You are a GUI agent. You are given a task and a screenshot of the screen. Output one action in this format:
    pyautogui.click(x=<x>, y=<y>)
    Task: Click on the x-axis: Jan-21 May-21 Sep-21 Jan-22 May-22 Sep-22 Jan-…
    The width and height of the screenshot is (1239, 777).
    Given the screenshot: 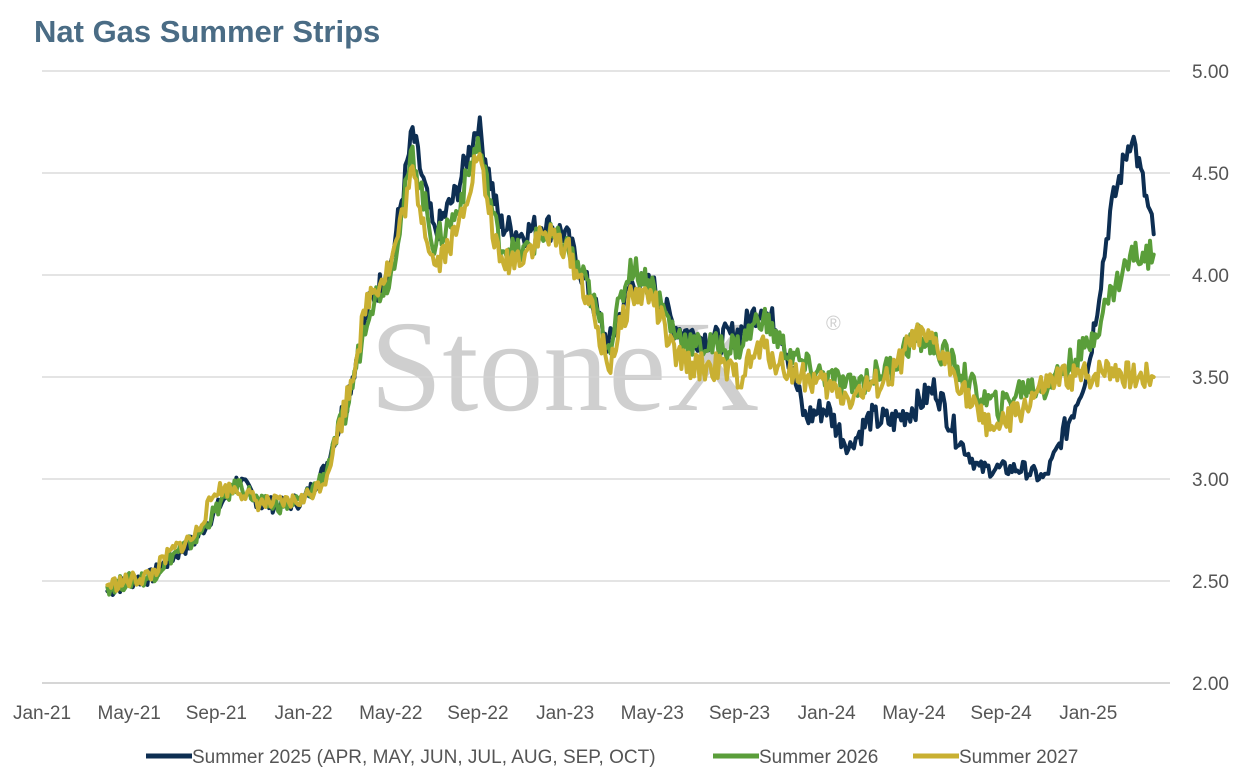 What is the action you would take?
    pyautogui.click(x=565, y=713)
    